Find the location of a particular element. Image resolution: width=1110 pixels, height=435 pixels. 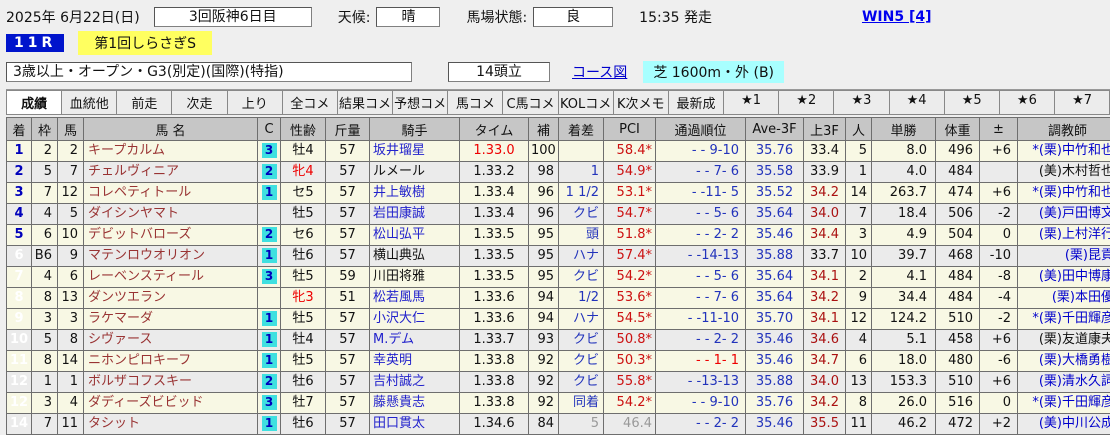

column-header: 枠 is located at coordinates (45, 129).